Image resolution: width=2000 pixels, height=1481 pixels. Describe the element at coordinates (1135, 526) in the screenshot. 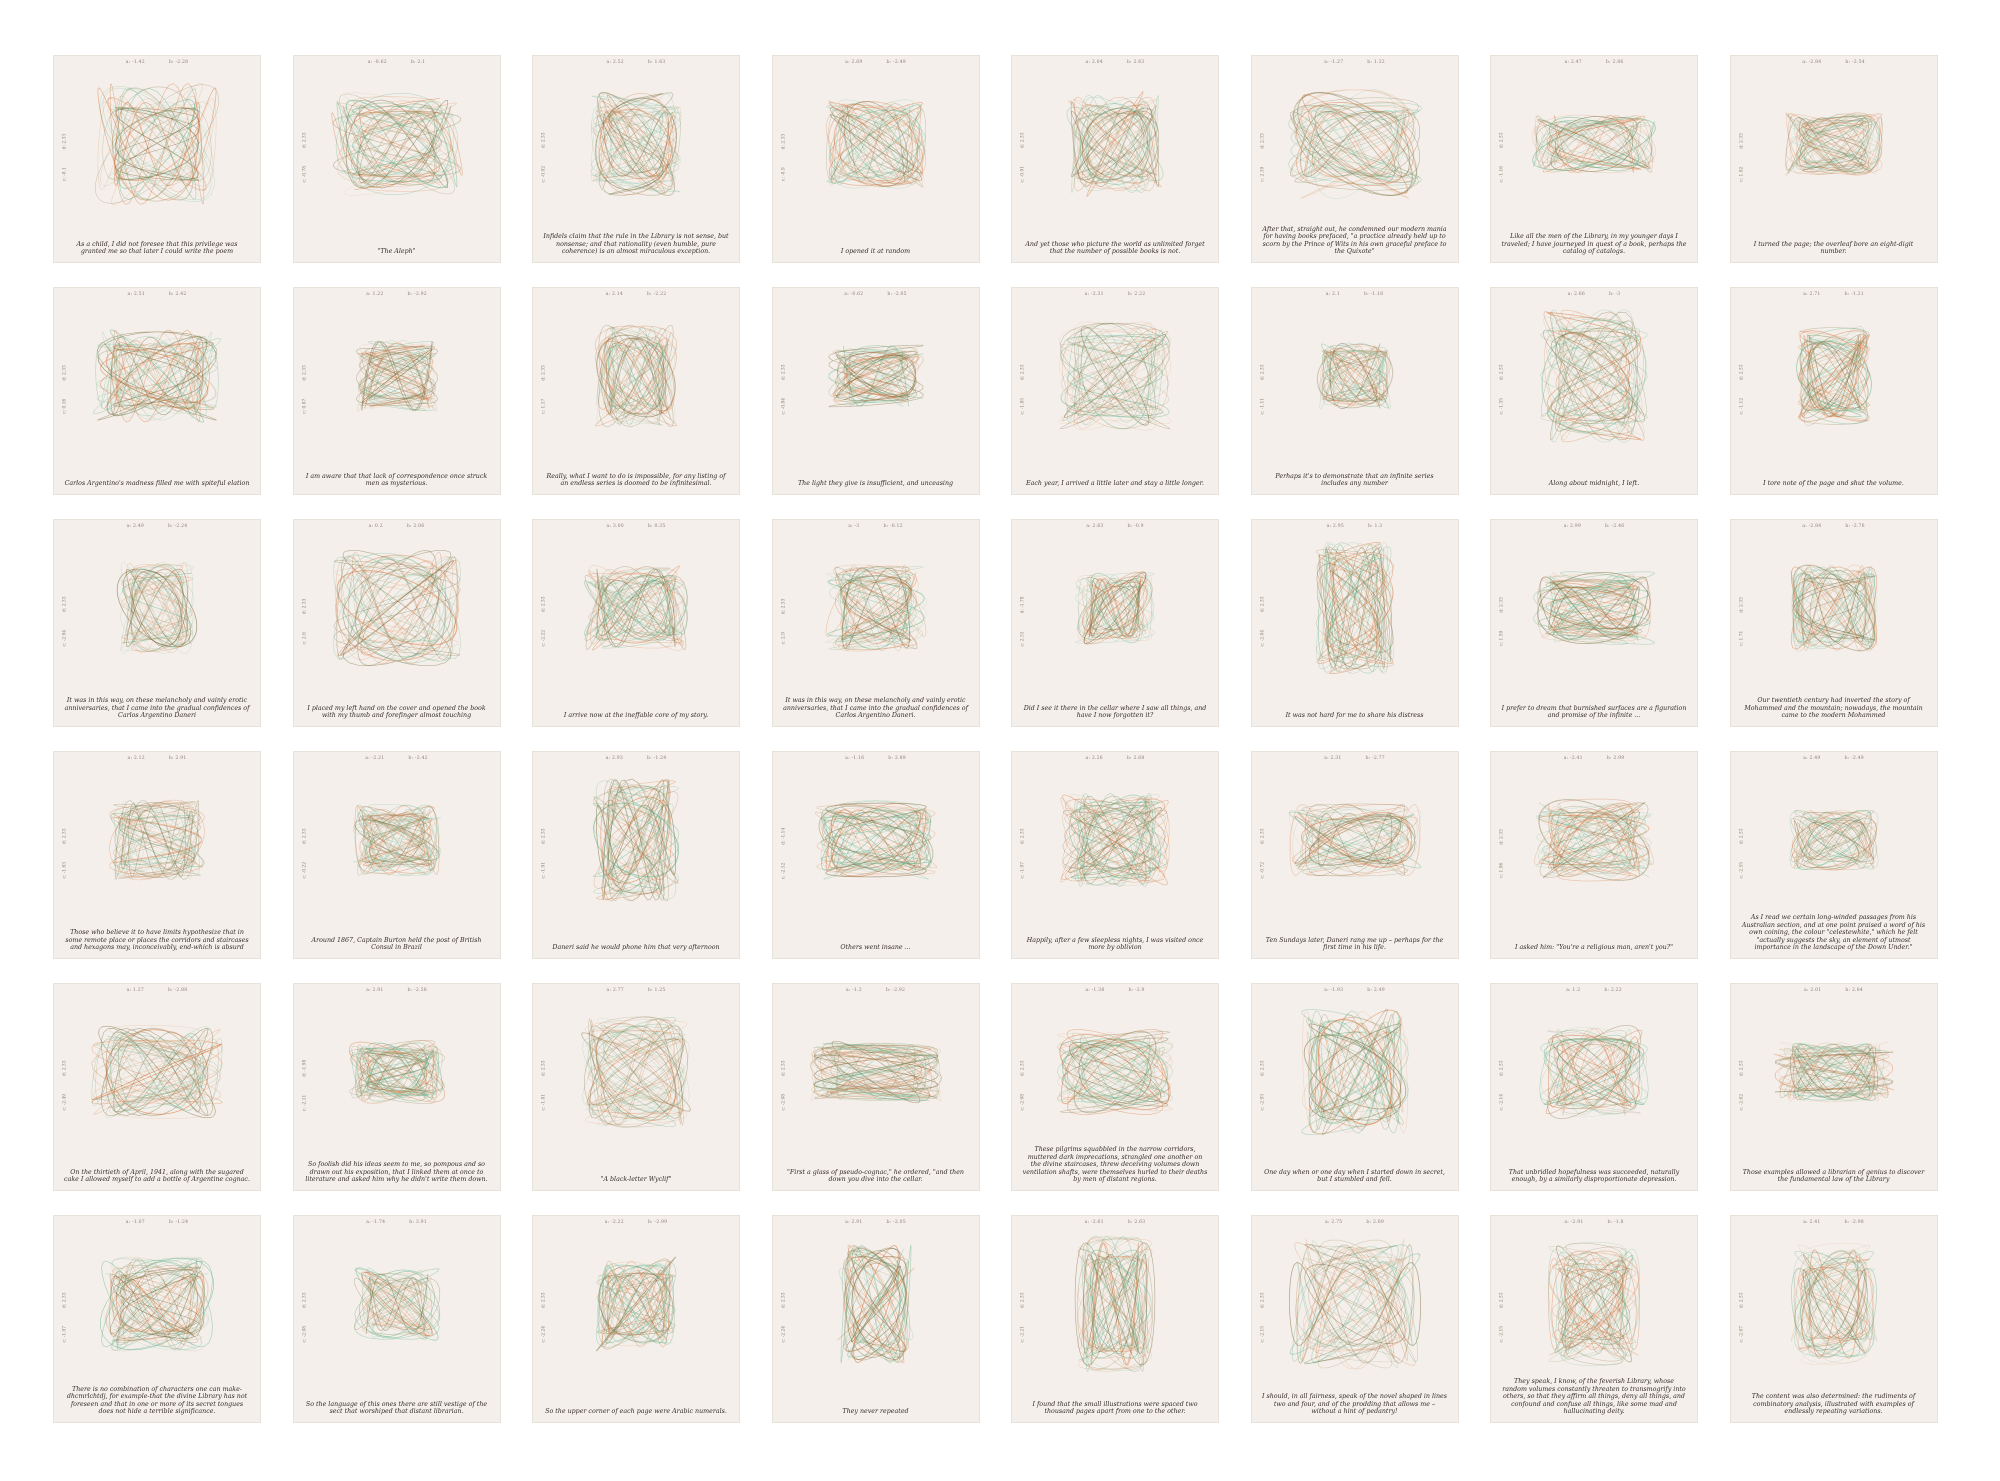

I see `param-b: b: -0.9` at that location.